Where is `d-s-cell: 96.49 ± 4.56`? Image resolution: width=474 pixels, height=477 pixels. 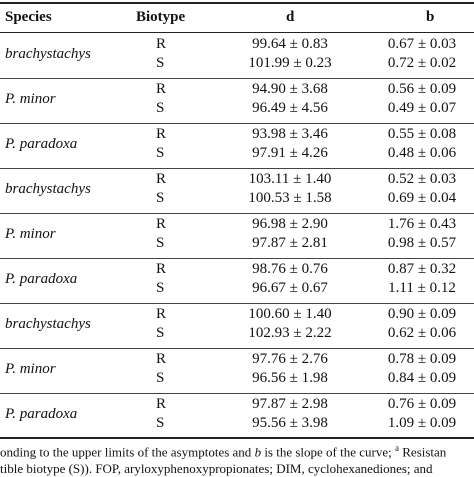
d-s-cell: 96.49 ± 4.56 is located at coordinates (290, 108).